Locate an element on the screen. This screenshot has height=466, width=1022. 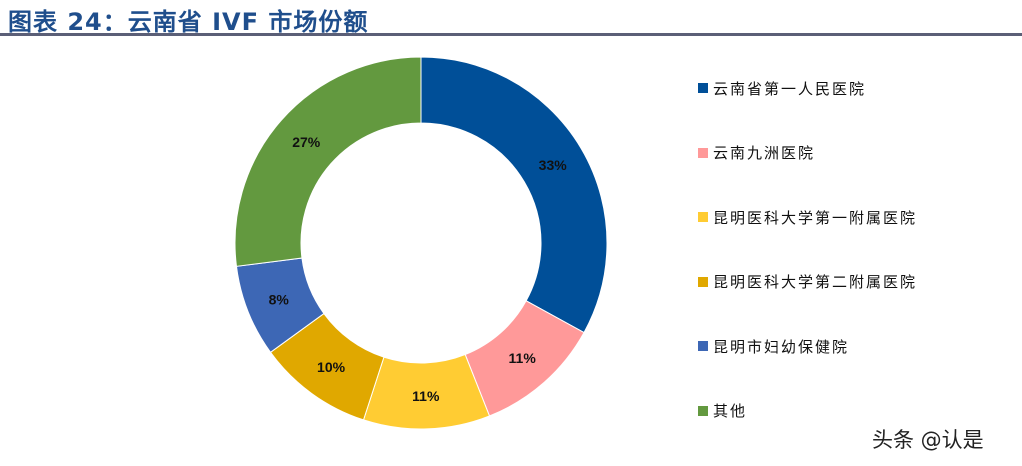
watermark: 头条 @认是 is located at coordinates (928, 440).